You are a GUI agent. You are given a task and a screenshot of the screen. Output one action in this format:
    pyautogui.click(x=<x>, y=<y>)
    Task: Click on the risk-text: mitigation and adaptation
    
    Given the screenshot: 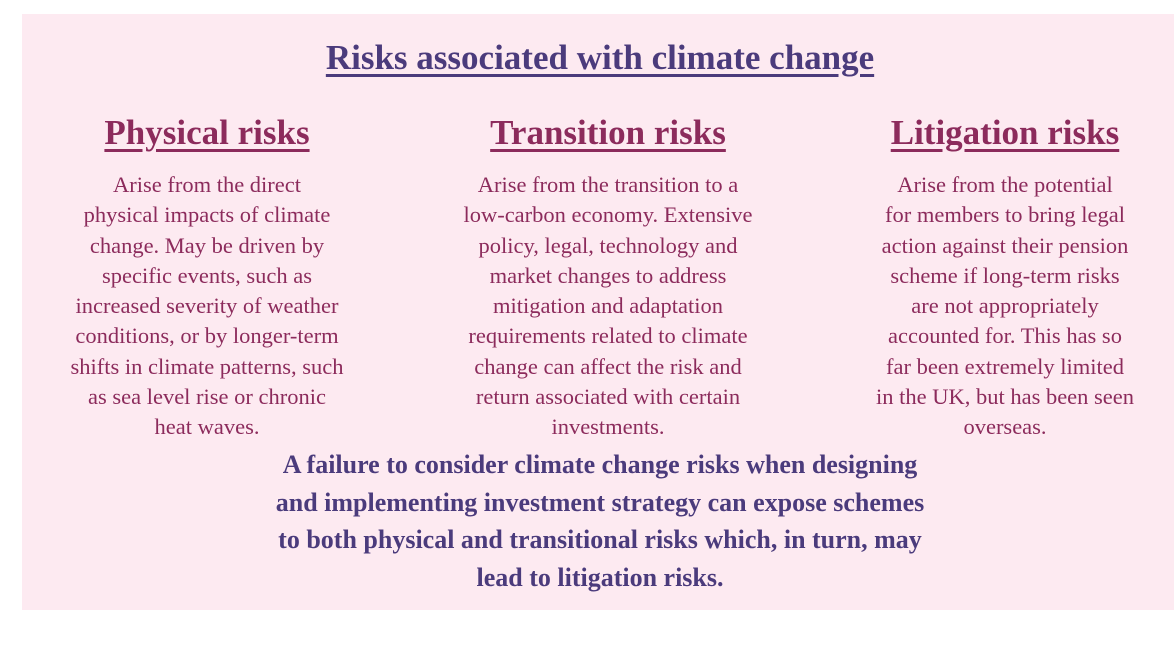 What is the action you would take?
    pyautogui.click(x=608, y=306)
    